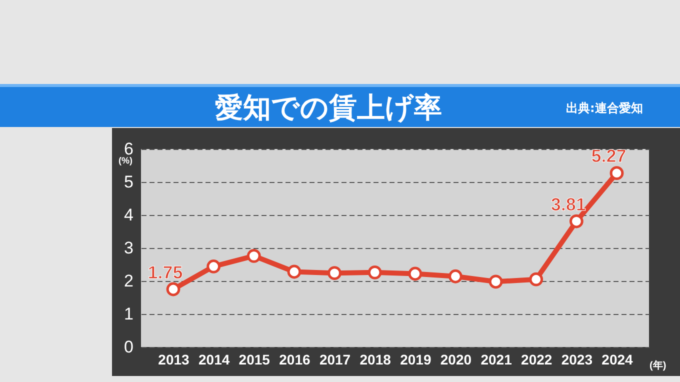 This screenshot has height=382, width=680. I want to click on y-tick-label: 0, so click(129, 347).